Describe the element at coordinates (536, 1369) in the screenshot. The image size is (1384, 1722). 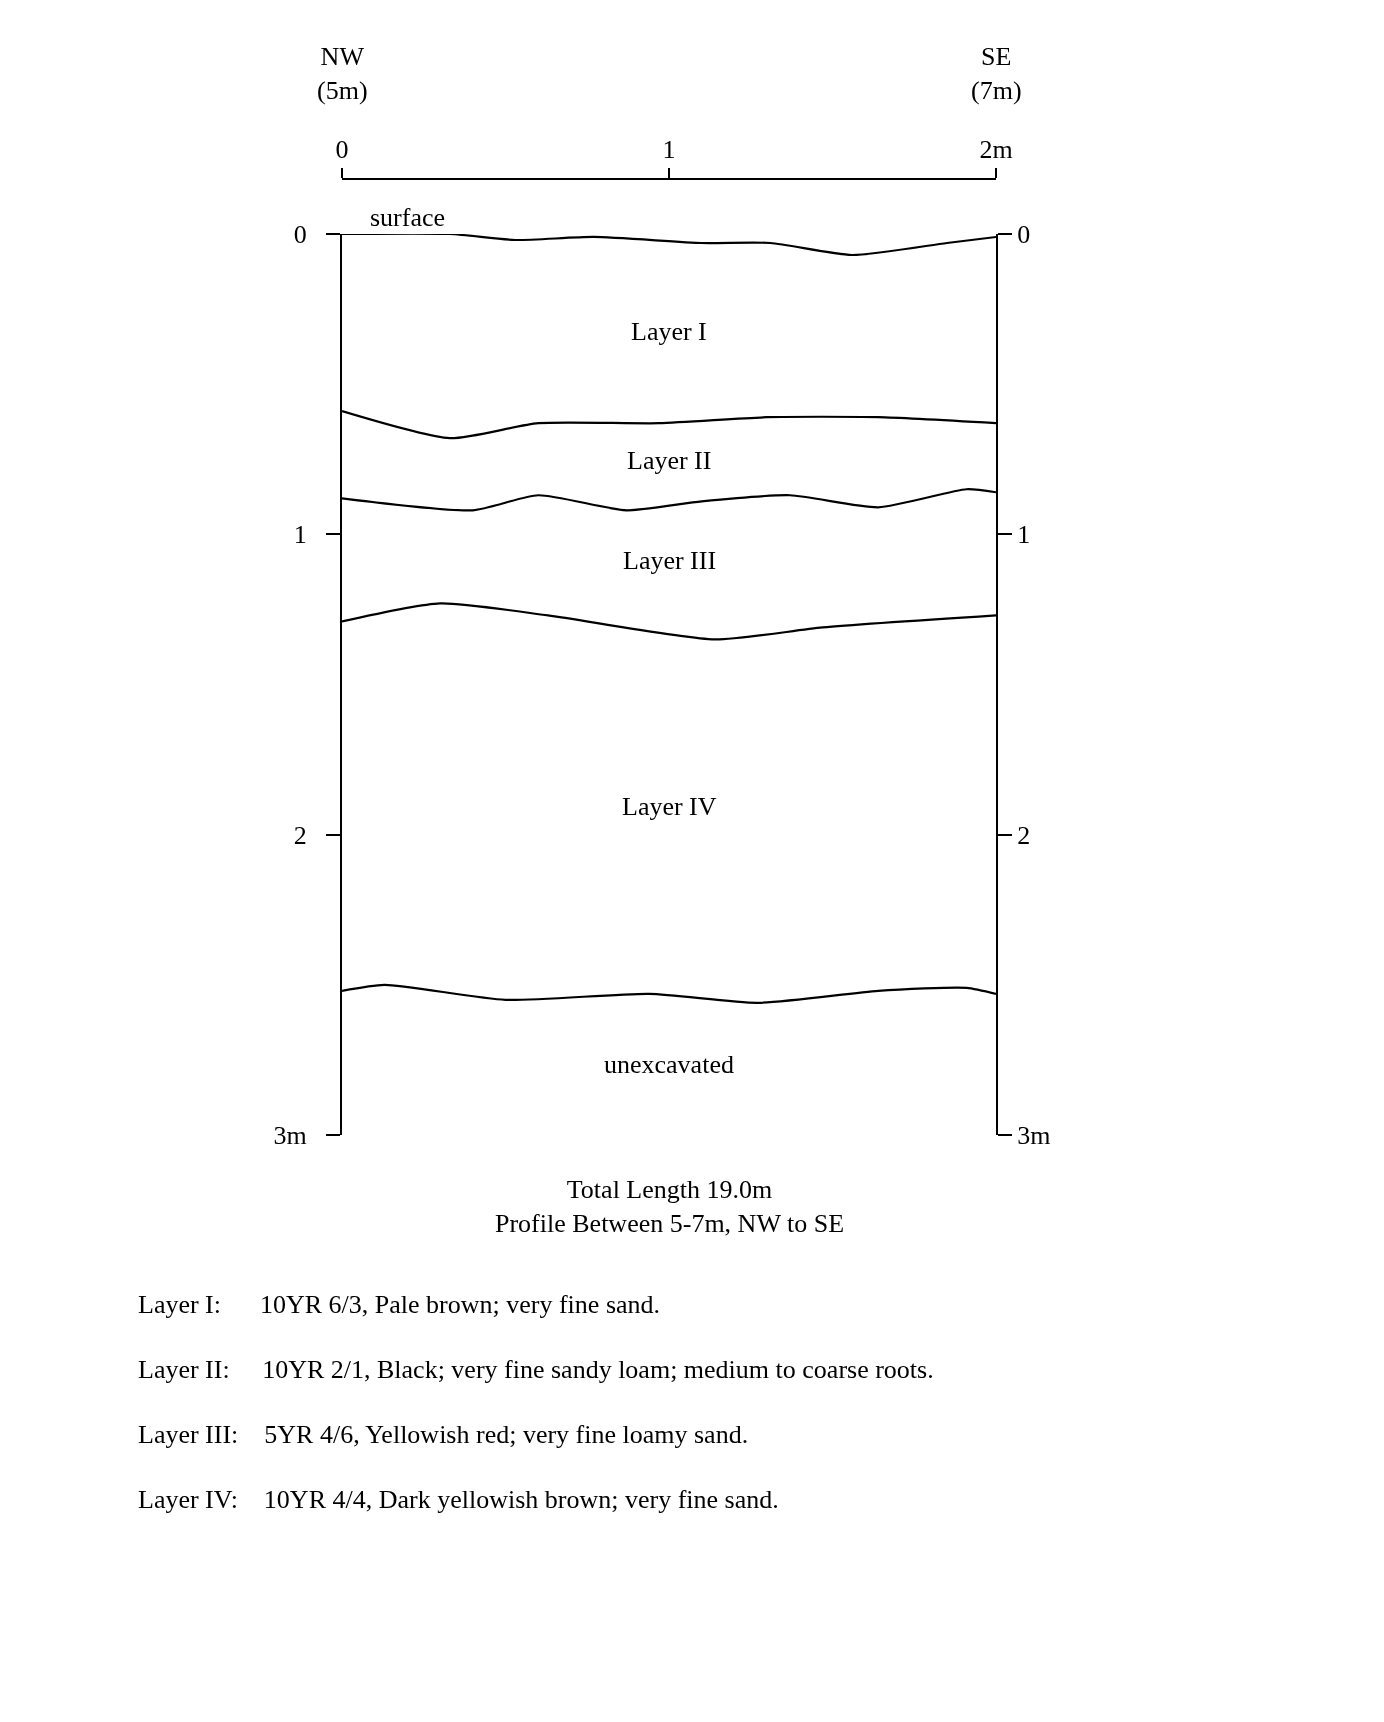
I see `text: Layer II: 10YR 2/1, Black; very fine sandy loam; medium to coarse roots.` at that location.